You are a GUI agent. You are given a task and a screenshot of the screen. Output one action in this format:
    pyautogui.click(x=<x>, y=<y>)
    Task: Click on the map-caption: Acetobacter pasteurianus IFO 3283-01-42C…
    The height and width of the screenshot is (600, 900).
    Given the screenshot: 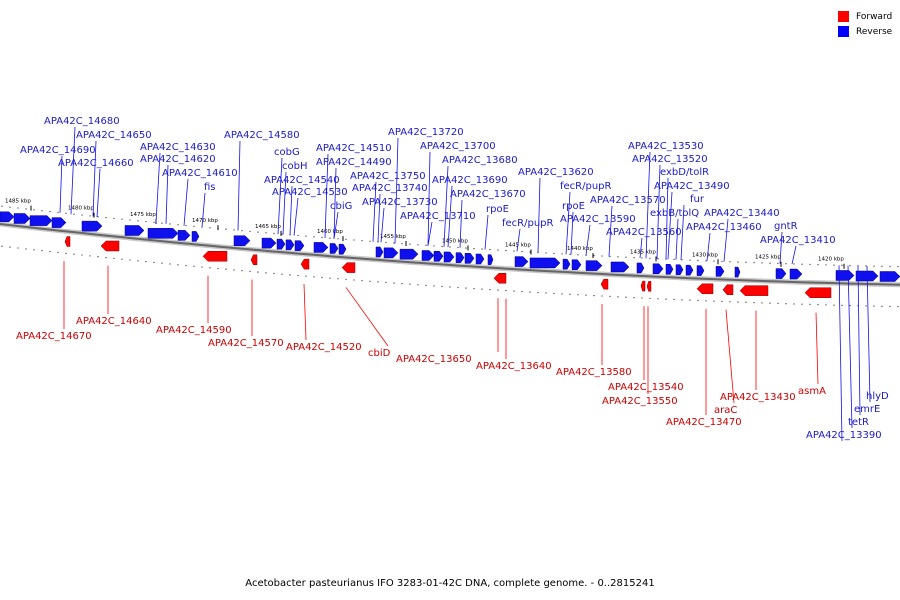 What is the action you would take?
    pyautogui.click(x=450, y=583)
    